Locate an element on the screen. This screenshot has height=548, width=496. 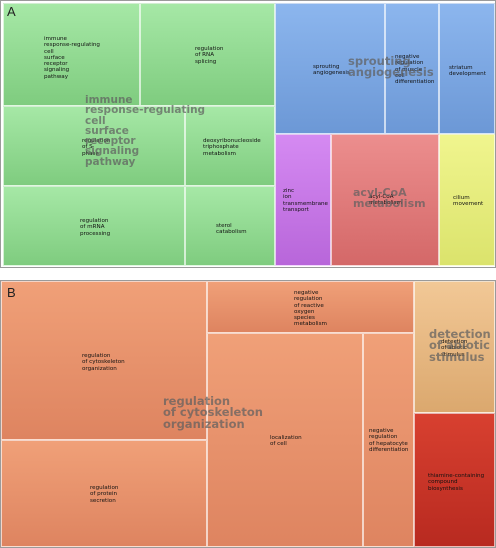
cell-label: sprouting angiogenesis is located at coordinates (331, 70).